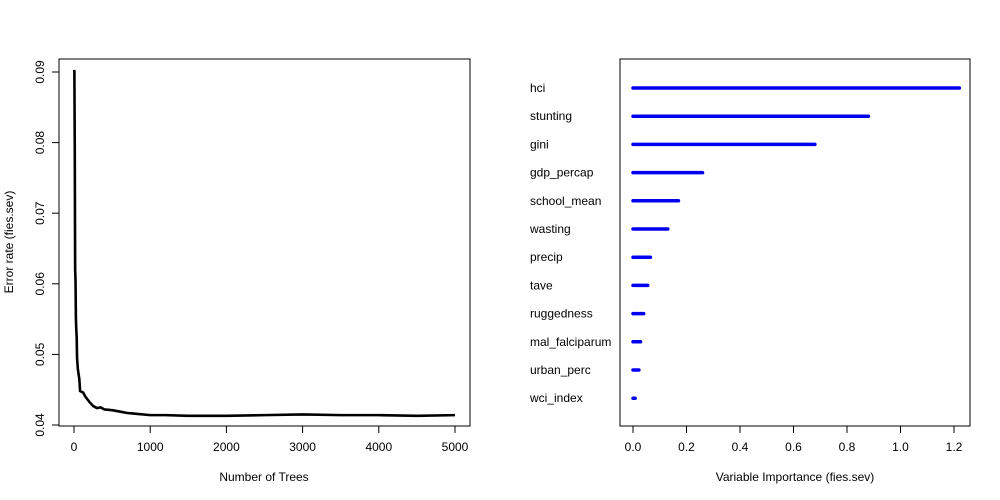 The width and height of the screenshot is (1000, 500). Describe the element at coordinates (270, 439) in the screenshot. I see `left-x-axis: 0 1000 2000 3000 4000 5000` at that location.